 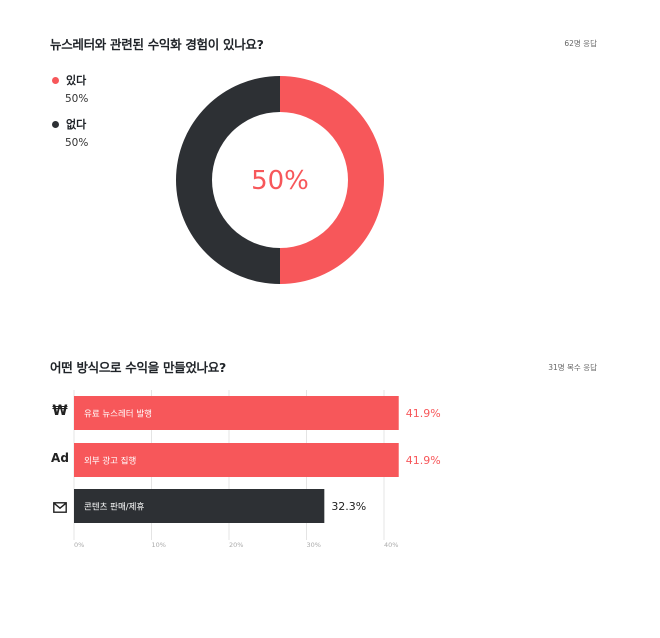 What do you see at coordinates (70, 132) in the screenshot?
I see `legend-item-no: 없다 50%` at bounding box center [70, 132].